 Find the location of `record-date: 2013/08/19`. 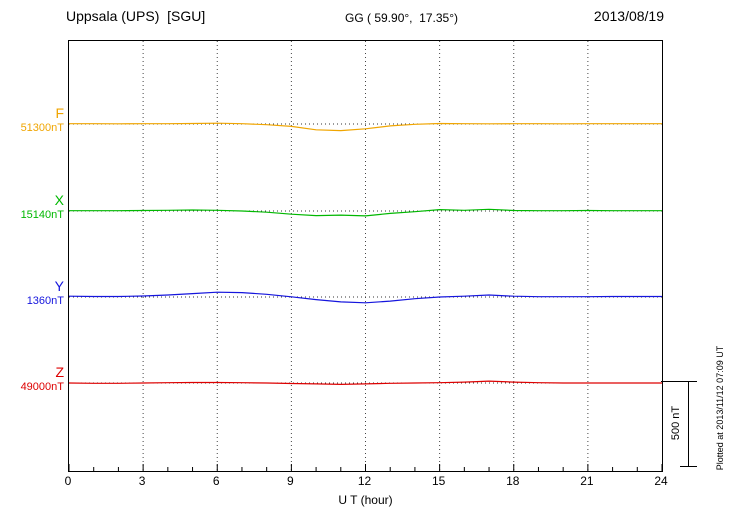

record-date: 2013/08/19 is located at coordinates (628, 16).